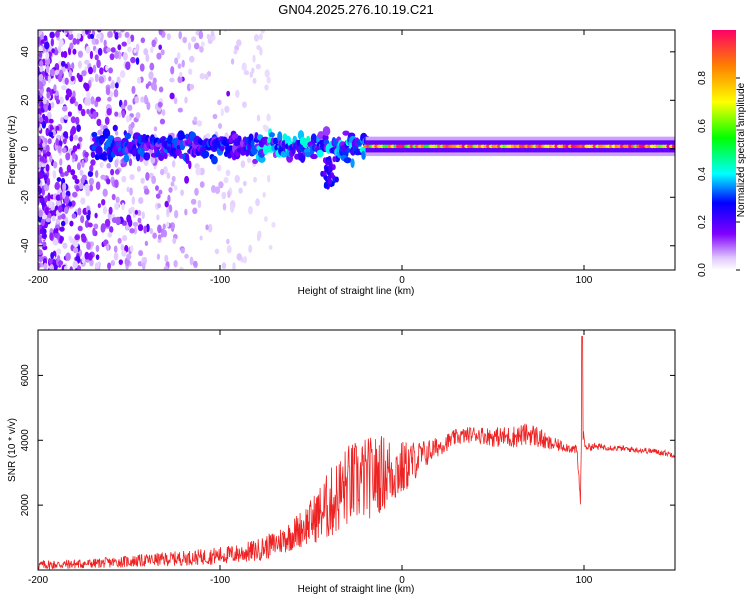 The width and height of the screenshot is (750, 600). Describe the element at coordinates (329, 177) in the screenshot. I see `spectrogram-dip` at that location.